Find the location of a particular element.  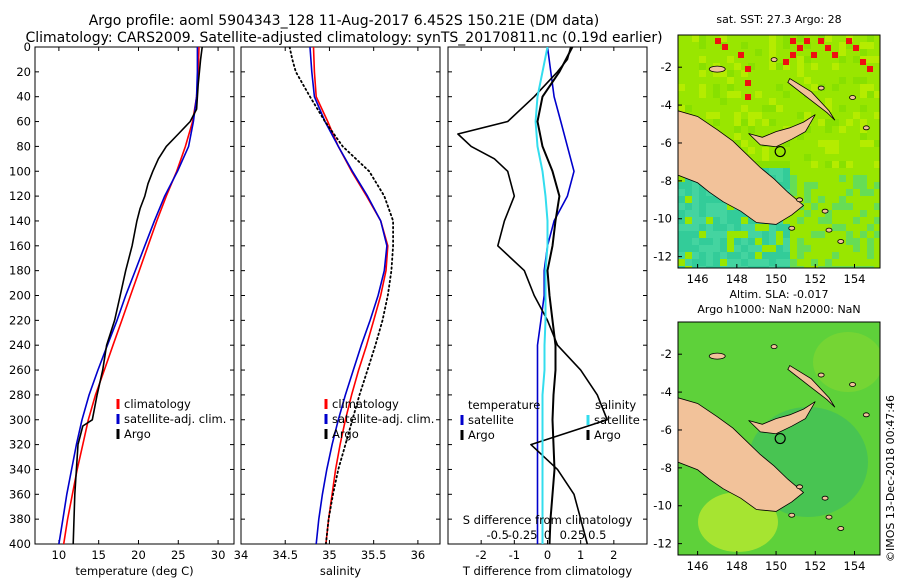

lon-tick-label: 152 is located at coordinates (815, 566).